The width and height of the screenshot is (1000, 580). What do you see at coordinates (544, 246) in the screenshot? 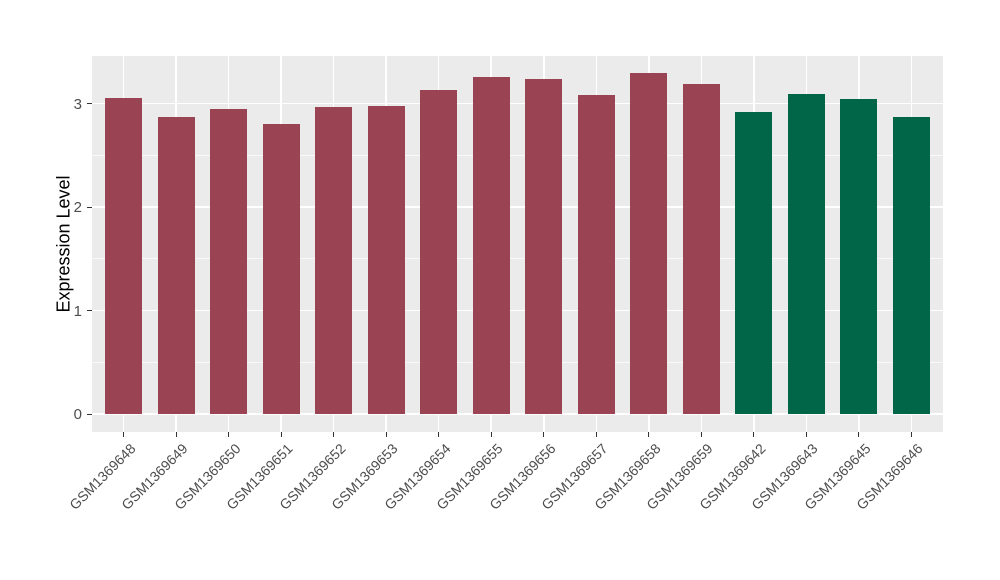
I see `bar-GSM1369656` at bounding box center [544, 246].